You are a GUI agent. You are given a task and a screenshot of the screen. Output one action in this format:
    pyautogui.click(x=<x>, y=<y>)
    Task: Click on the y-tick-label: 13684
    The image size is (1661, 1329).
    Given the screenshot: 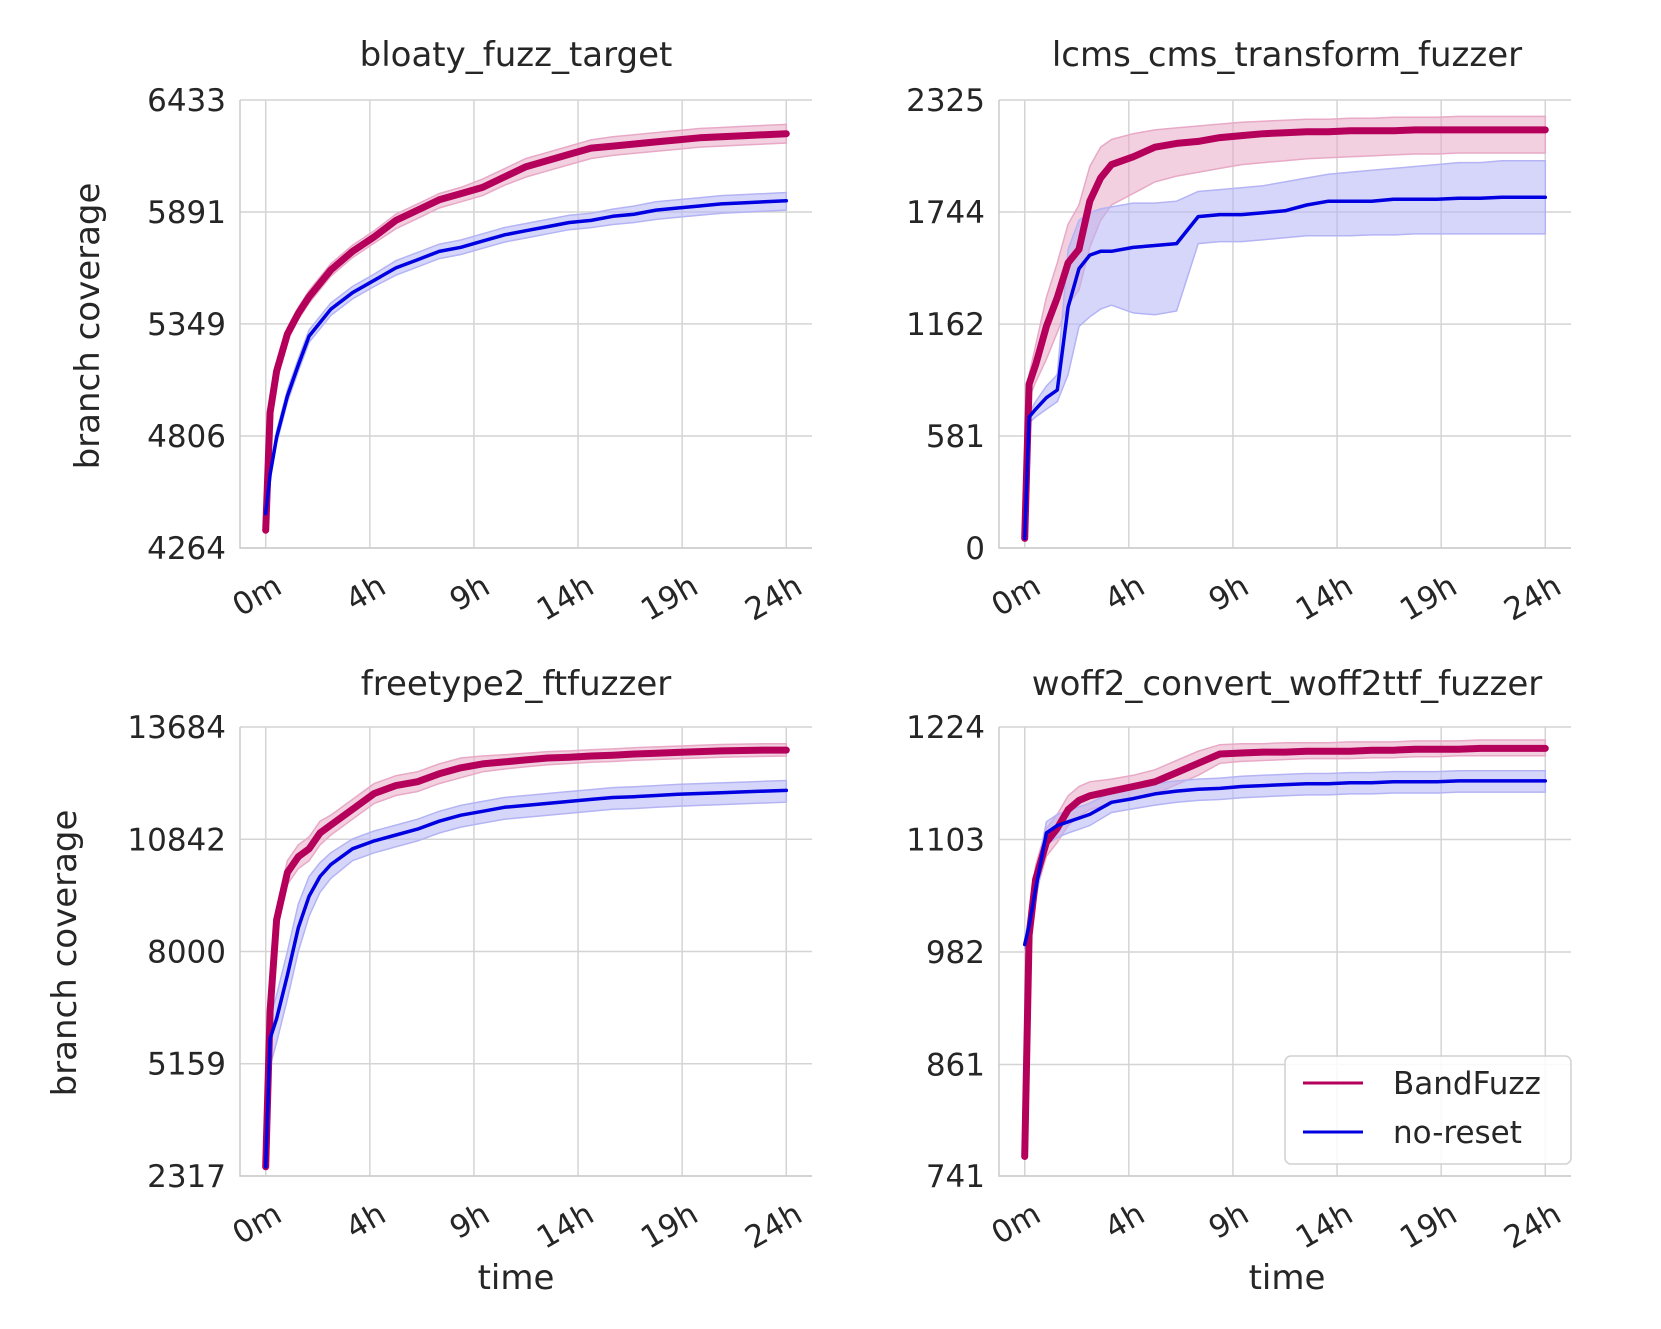 What is the action you would take?
    pyautogui.click(x=176, y=728)
    